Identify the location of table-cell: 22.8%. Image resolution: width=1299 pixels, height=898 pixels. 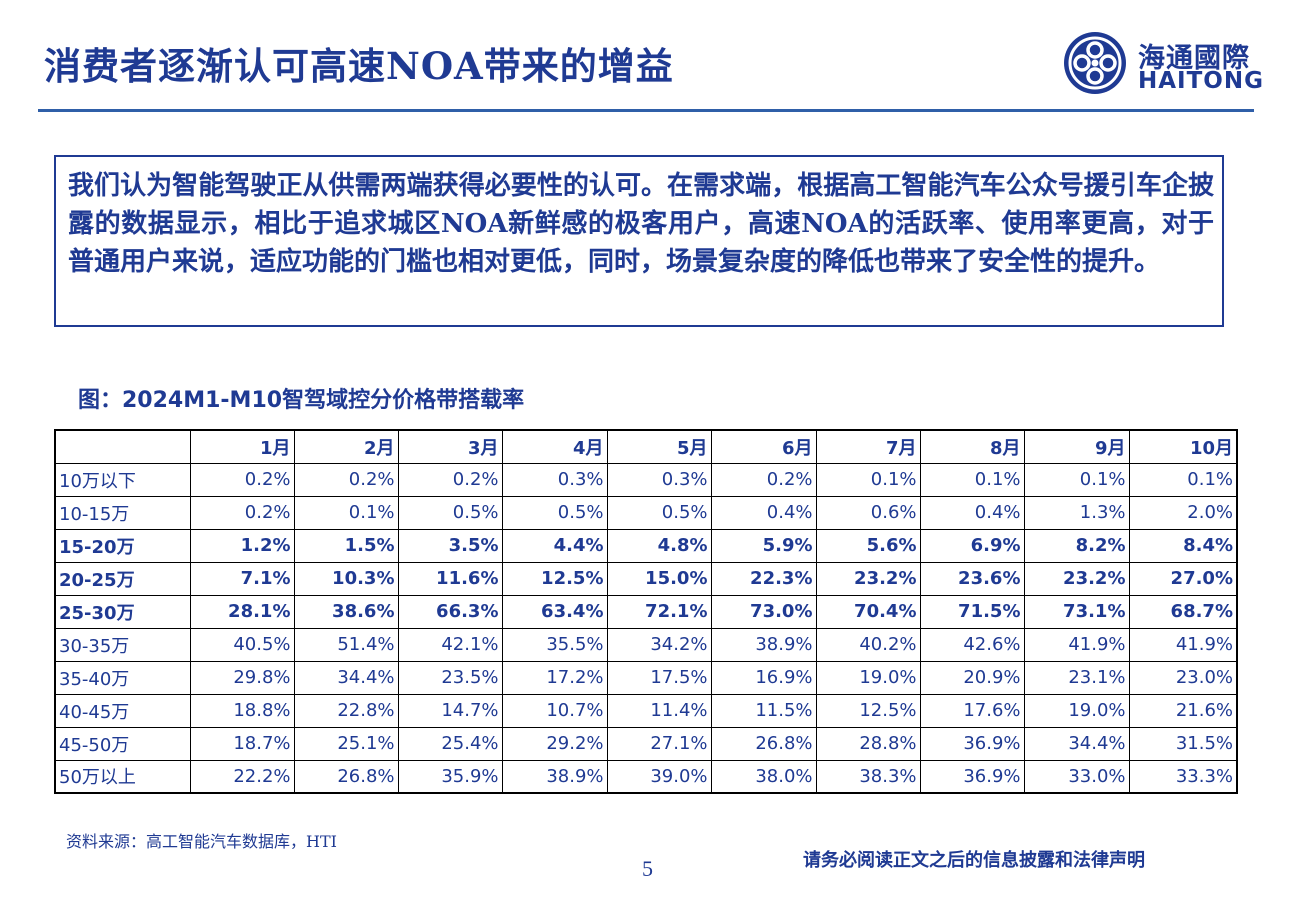
(346, 710).